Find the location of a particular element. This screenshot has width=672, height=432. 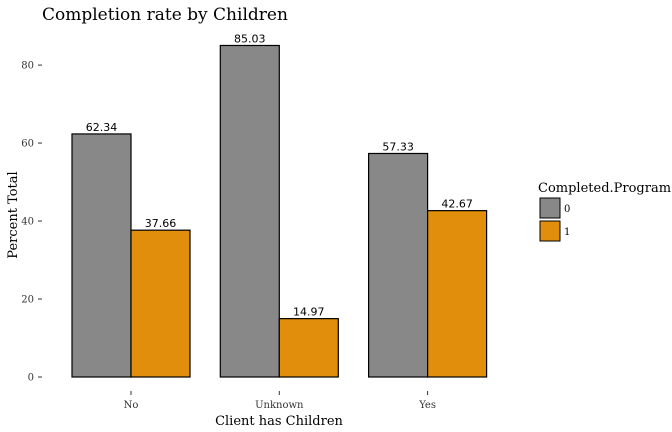

y-tick-label: 20 is located at coordinates (27, 300).